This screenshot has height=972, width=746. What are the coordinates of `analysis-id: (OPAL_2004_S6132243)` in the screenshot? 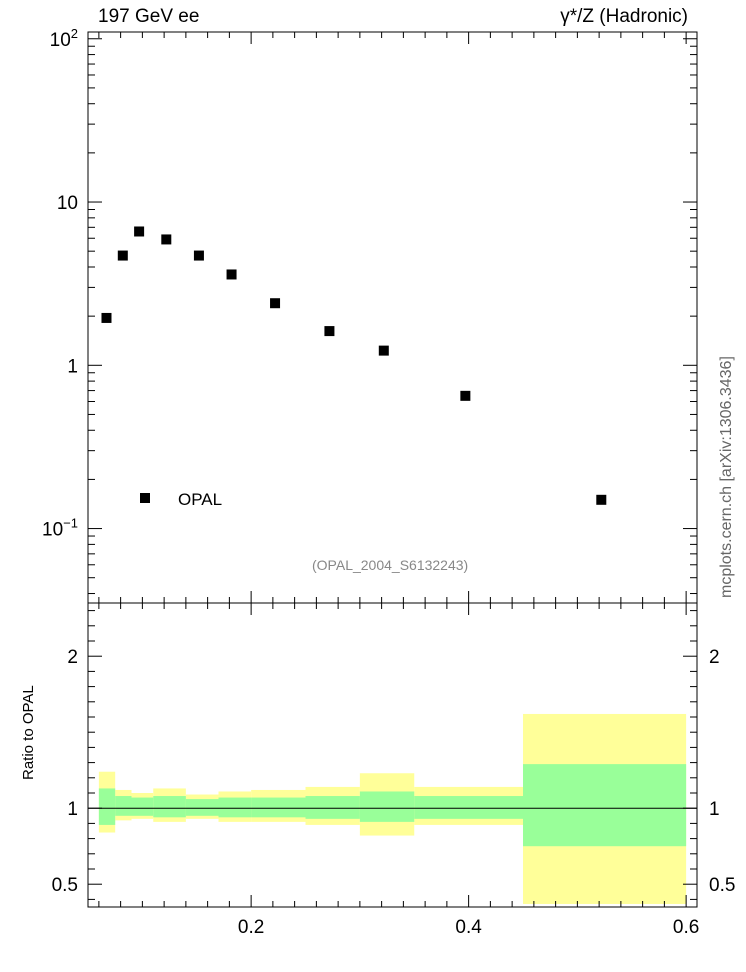 It's located at (390, 565).